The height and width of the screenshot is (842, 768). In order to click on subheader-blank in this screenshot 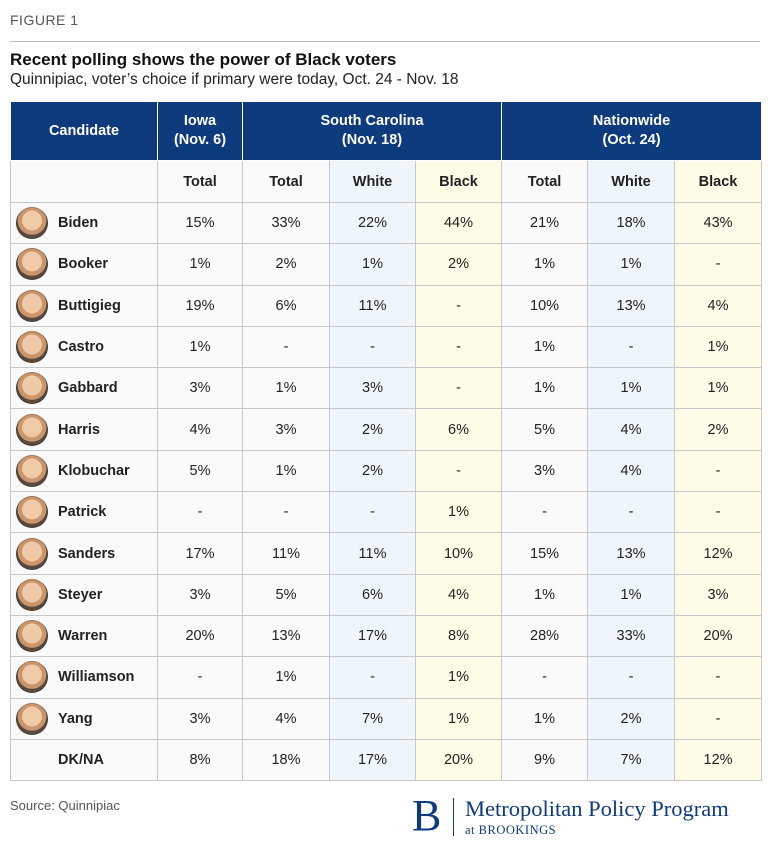, I will do `click(84, 181)`.